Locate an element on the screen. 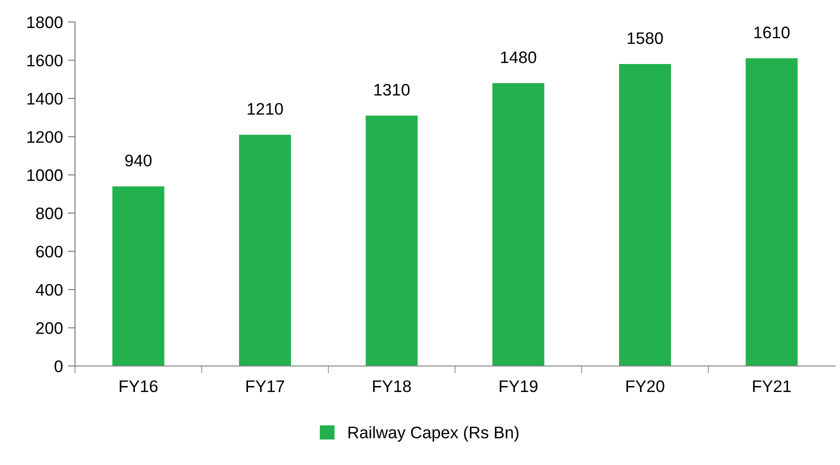  y-tick-label: 1200 is located at coordinates (45, 137).